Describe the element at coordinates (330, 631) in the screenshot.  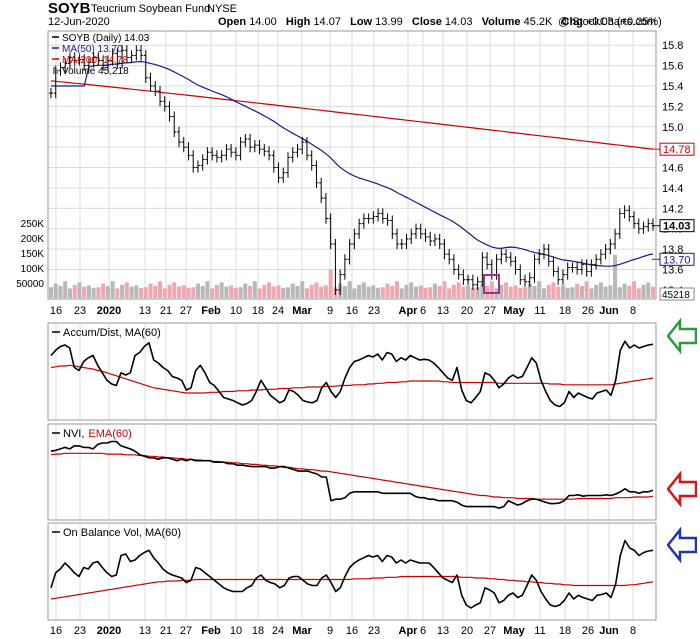
I see `bottom-axis-x-label-11: 9` at that location.